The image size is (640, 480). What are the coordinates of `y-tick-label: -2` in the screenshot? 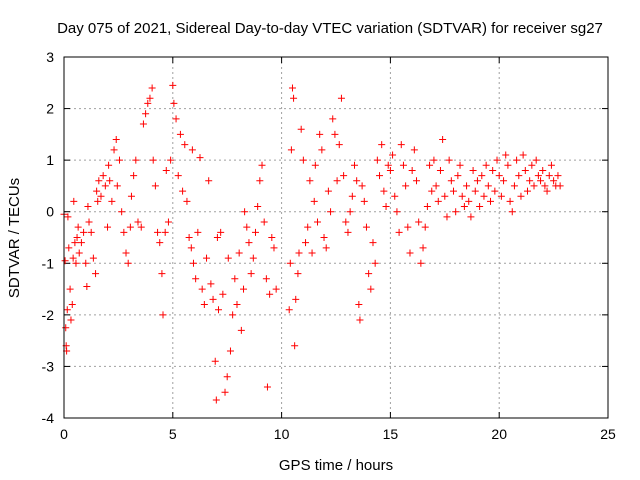 It's located at (48, 315).